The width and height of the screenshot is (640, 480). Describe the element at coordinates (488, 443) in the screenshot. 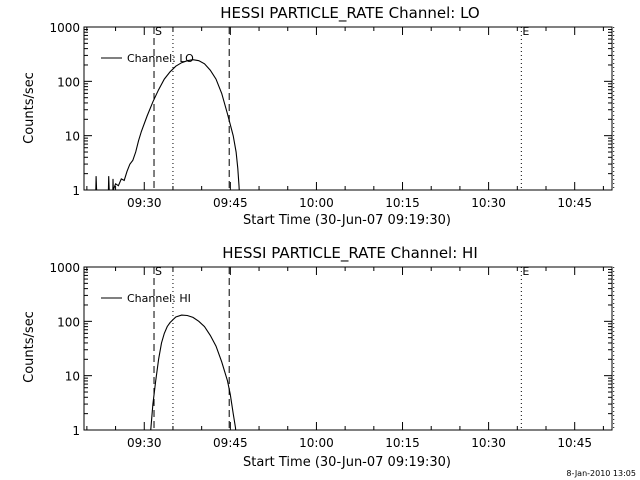

I see `x-tick-label-hi: 10:30` at that location.